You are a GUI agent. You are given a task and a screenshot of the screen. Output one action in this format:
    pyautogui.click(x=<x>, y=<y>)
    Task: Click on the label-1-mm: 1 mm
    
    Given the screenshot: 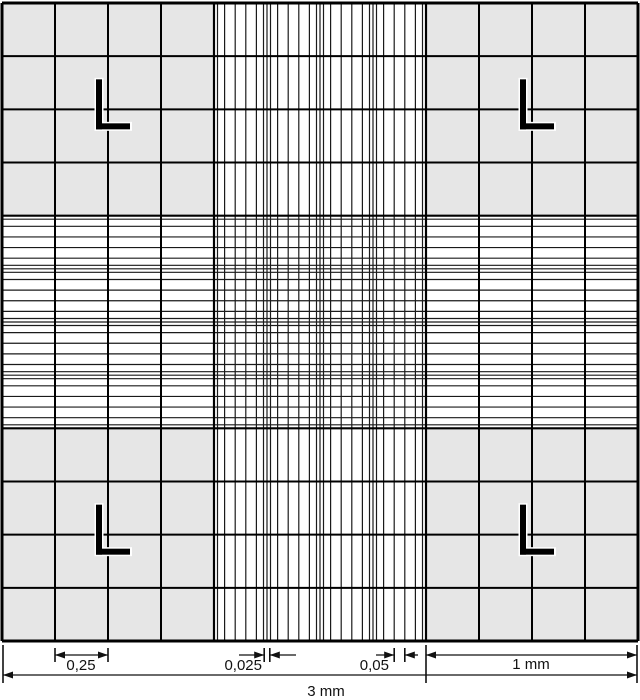 What is the action you would take?
    pyautogui.click(x=531, y=664)
    